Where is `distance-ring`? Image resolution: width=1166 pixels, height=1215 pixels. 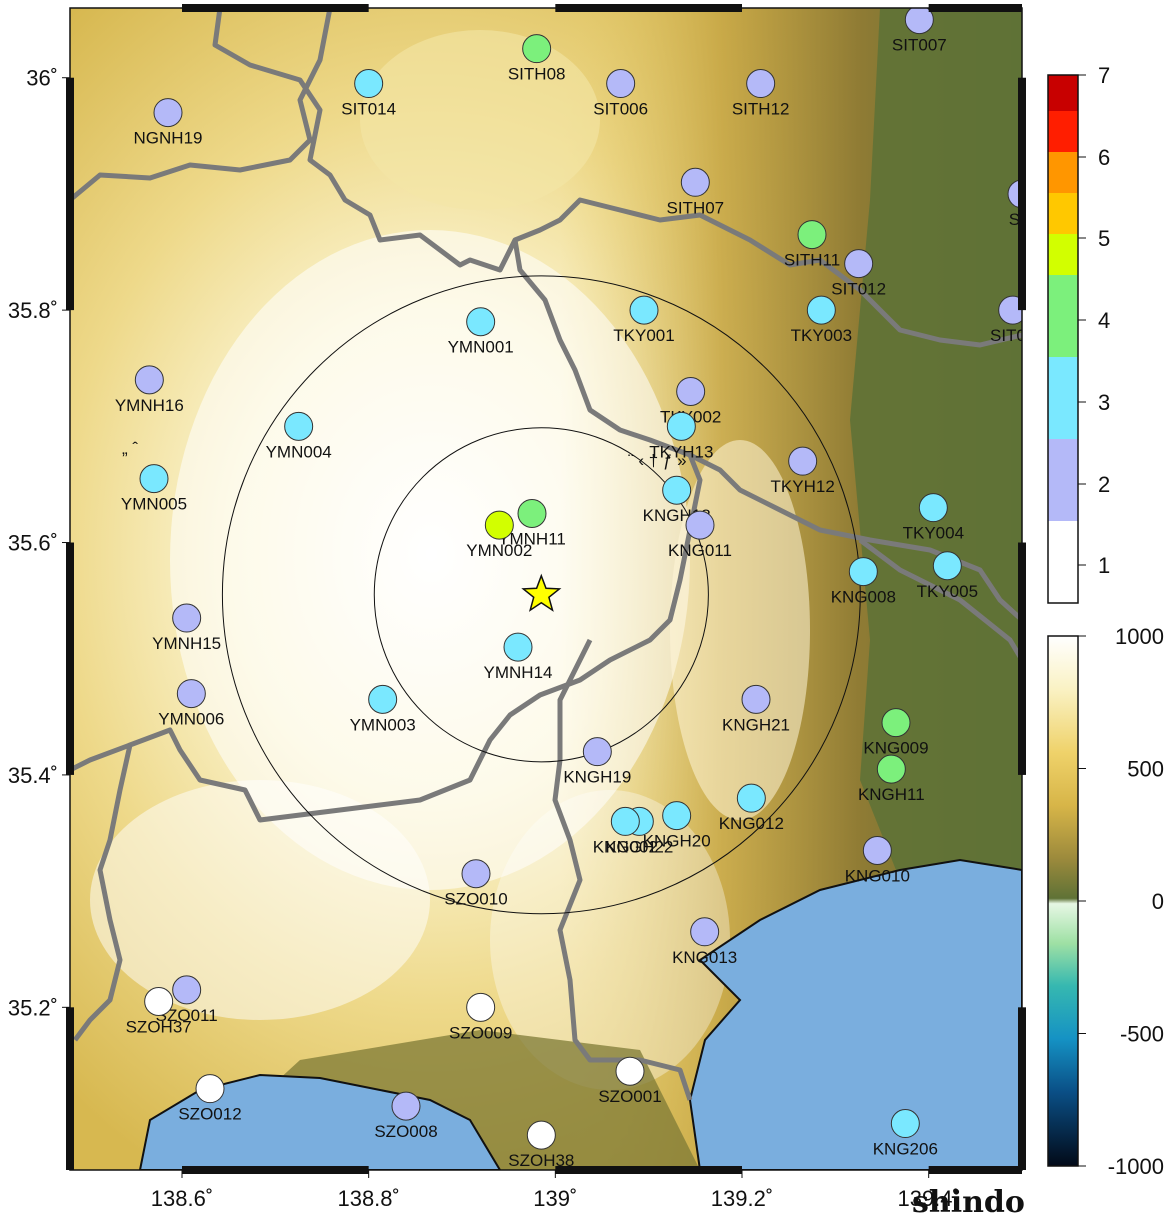
distance-ring is located at coordinates (541, 595).